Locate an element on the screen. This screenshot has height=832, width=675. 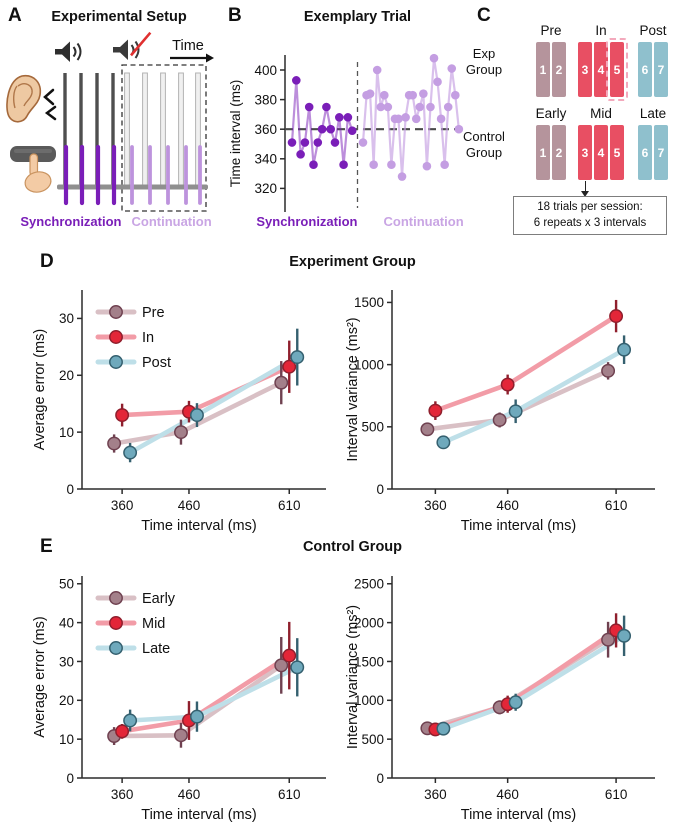
y-axis-label: Time interval (ms) is located at coordinates (235, 134).